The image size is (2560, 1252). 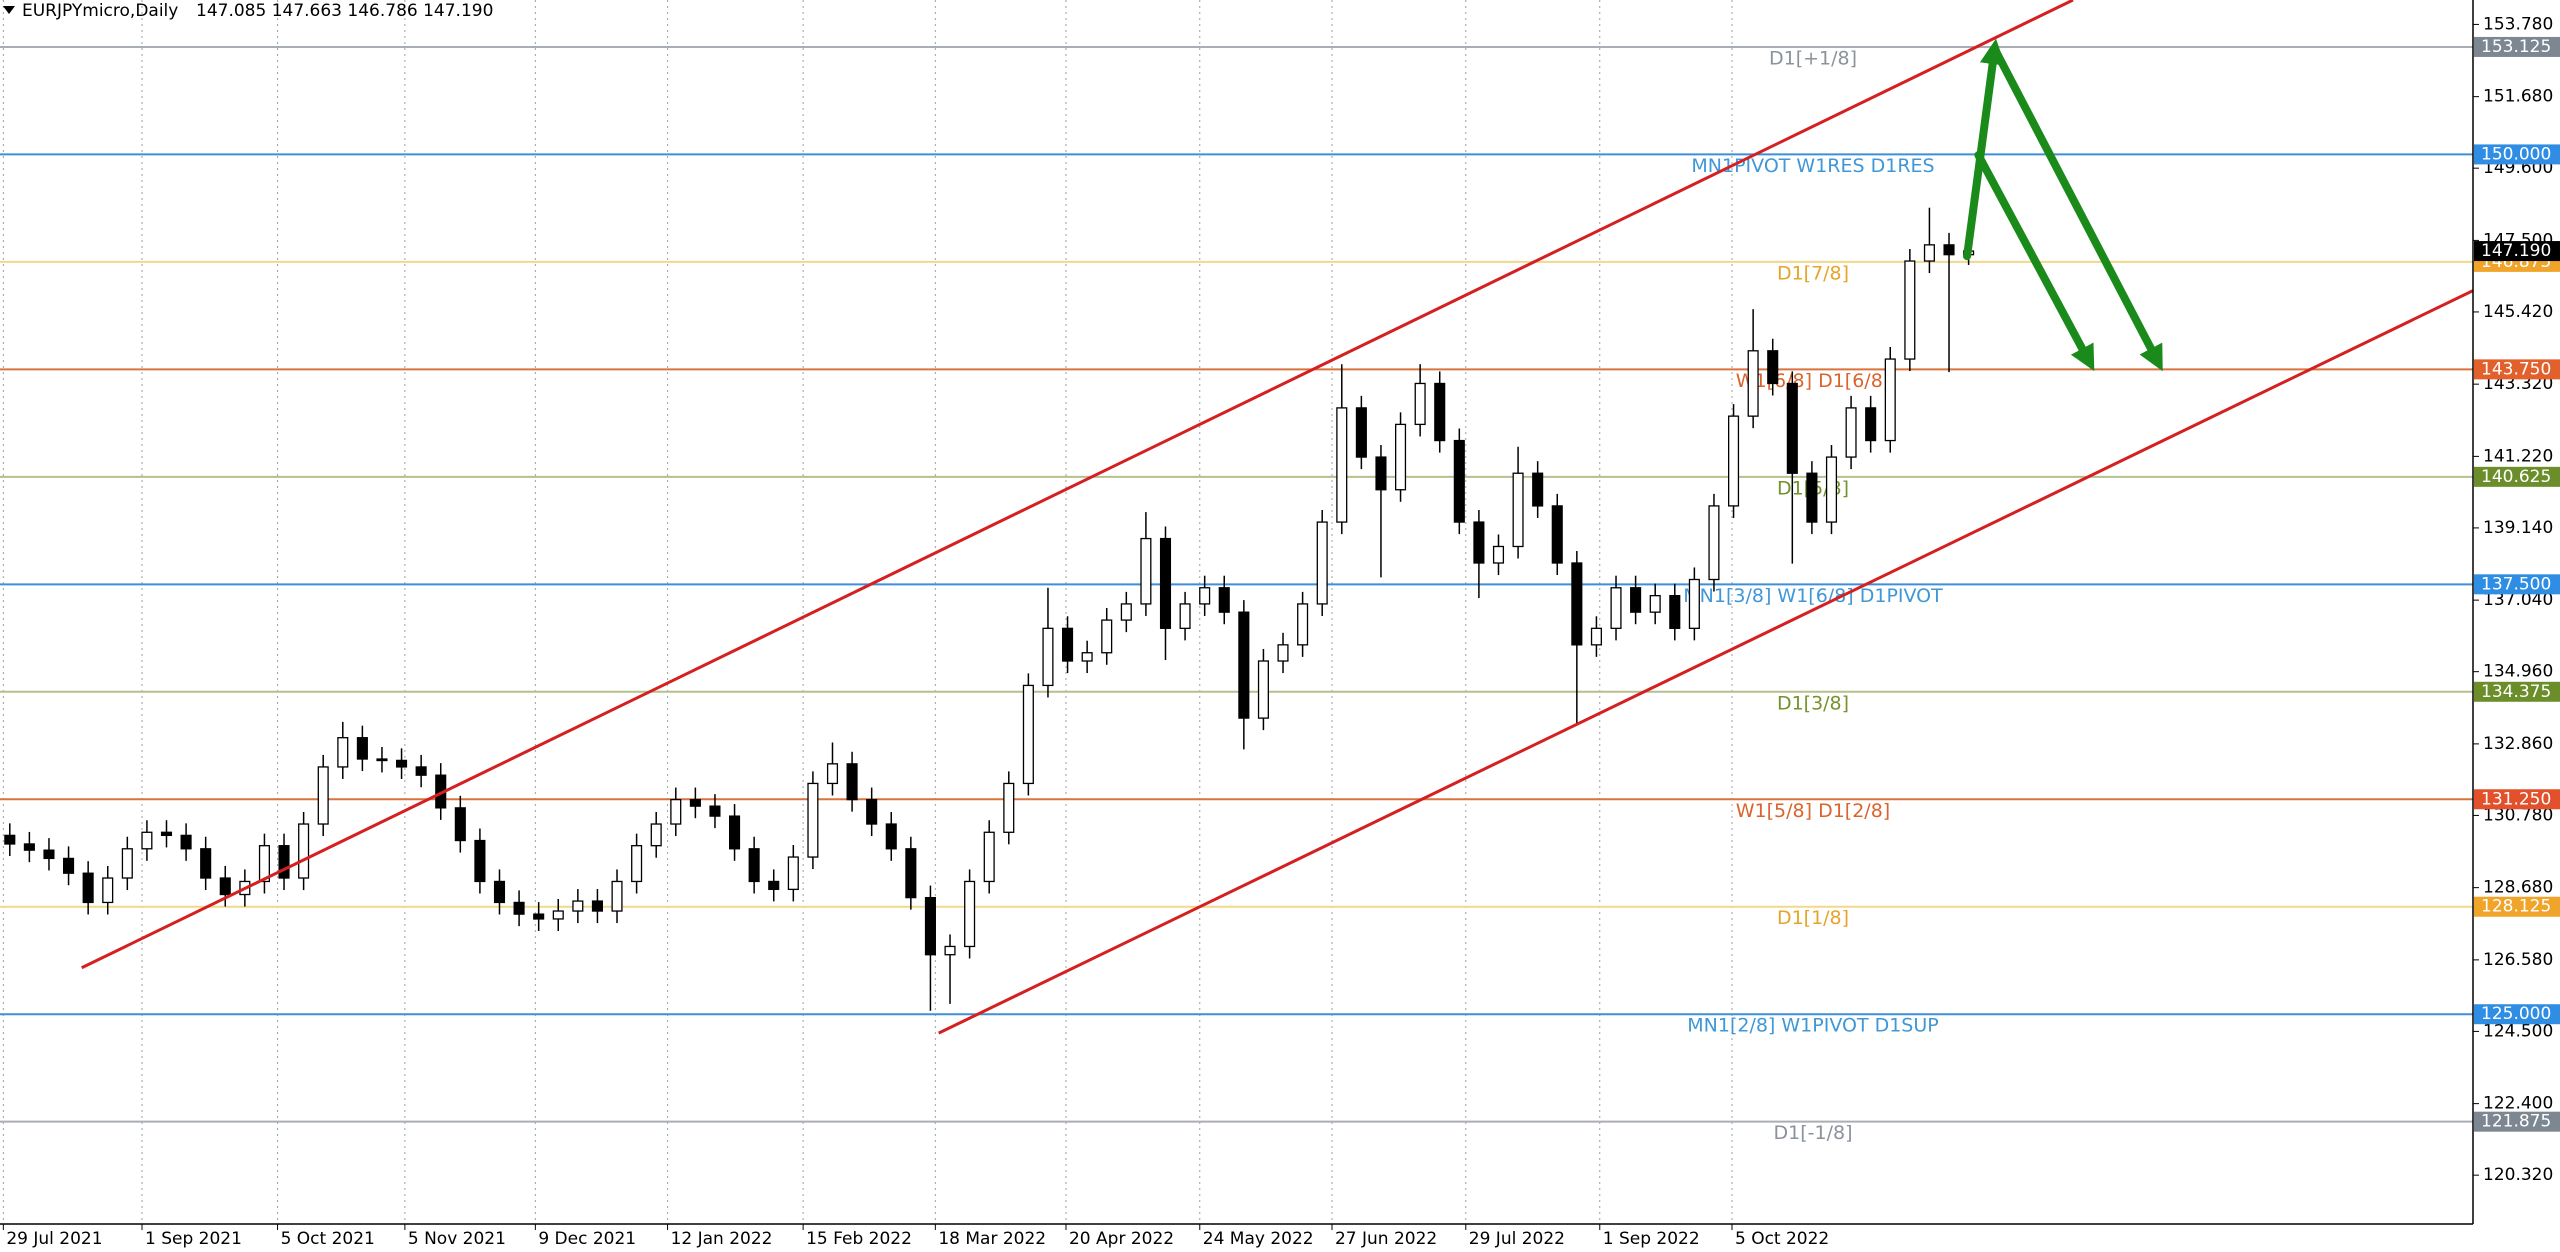 I want to click on x-tick-label: 29 Jul 2021, so click(x=54, y=1239).